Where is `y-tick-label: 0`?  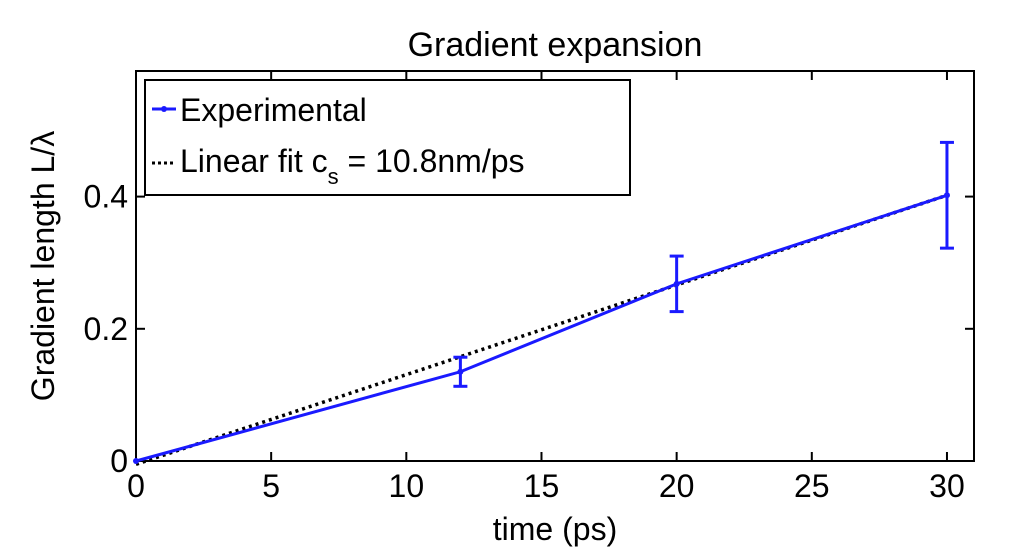 y-tick-label: 0 is located at coordinates (119, 461).